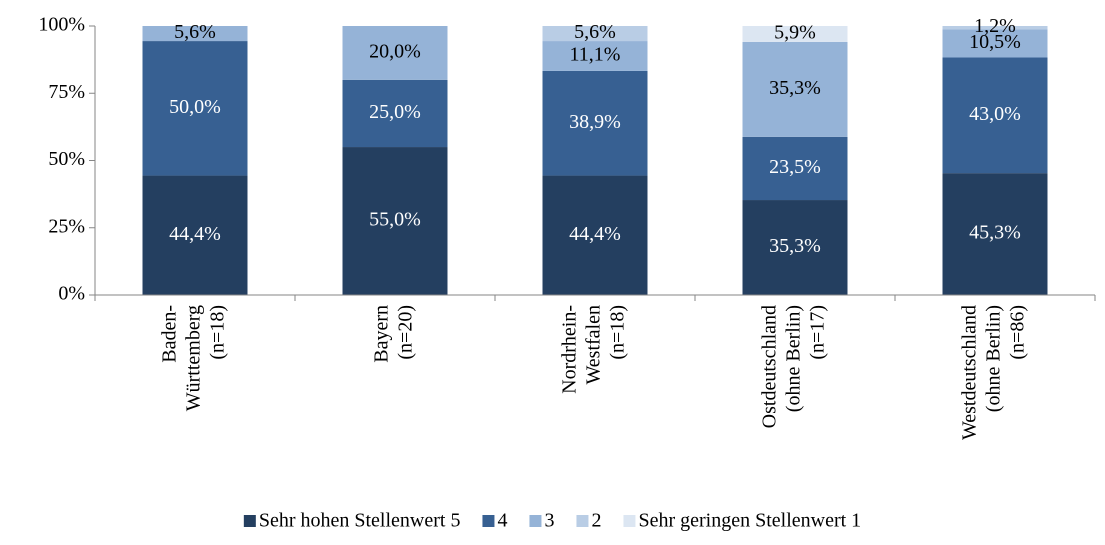 The width and height of the screenshot is (1105, 545). I want to click on y-tick-label: 0%, so click(71, 294).